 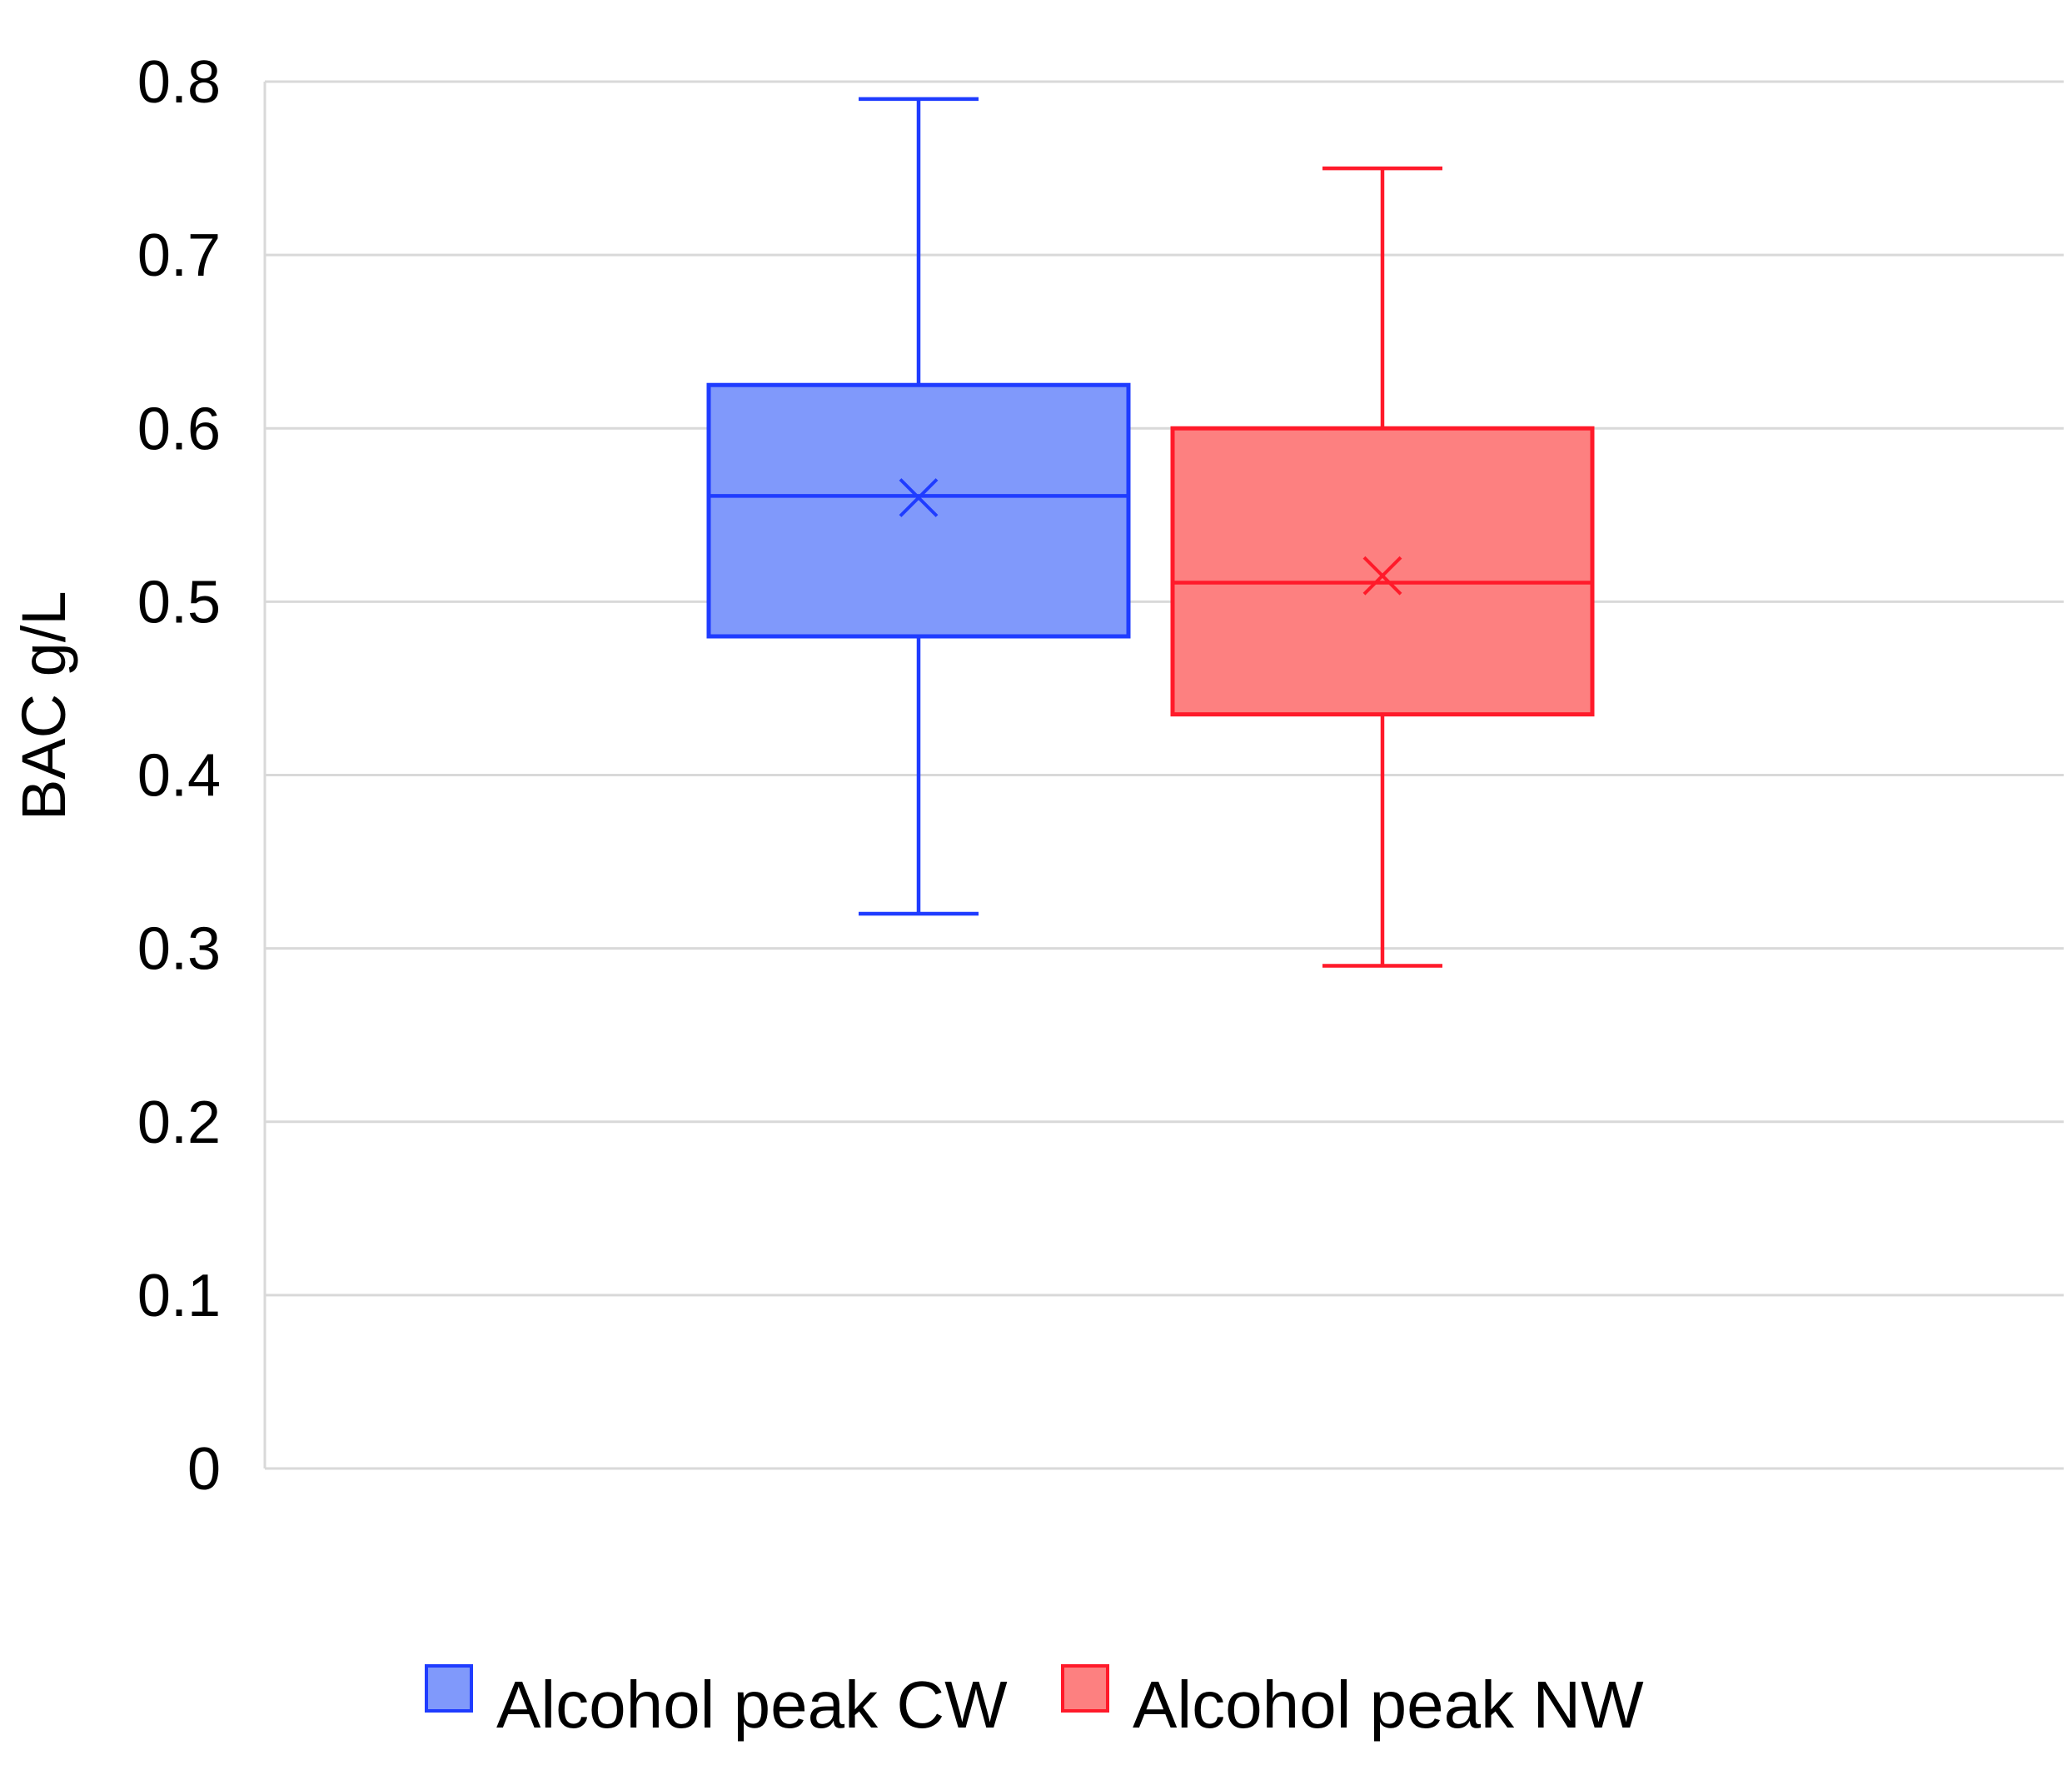 What do you see at coordinates (179, 949) in the screenshot?
I see `y-tick-label: 0.3` at bounding box center [179, 949].